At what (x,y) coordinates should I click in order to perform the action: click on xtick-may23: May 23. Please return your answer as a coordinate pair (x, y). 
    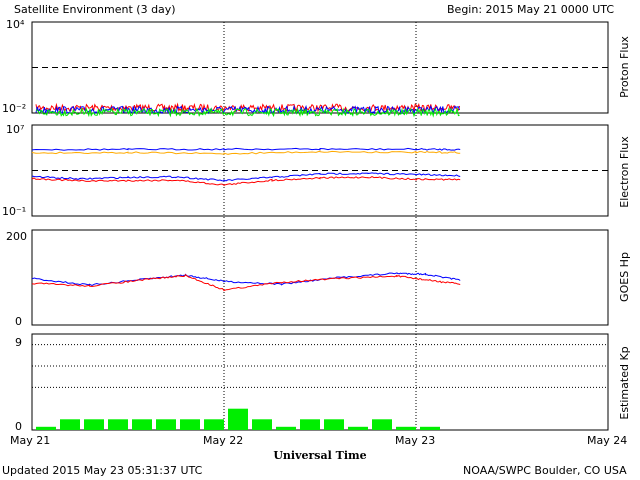
    Looking at the image, I should click on (415, 440).